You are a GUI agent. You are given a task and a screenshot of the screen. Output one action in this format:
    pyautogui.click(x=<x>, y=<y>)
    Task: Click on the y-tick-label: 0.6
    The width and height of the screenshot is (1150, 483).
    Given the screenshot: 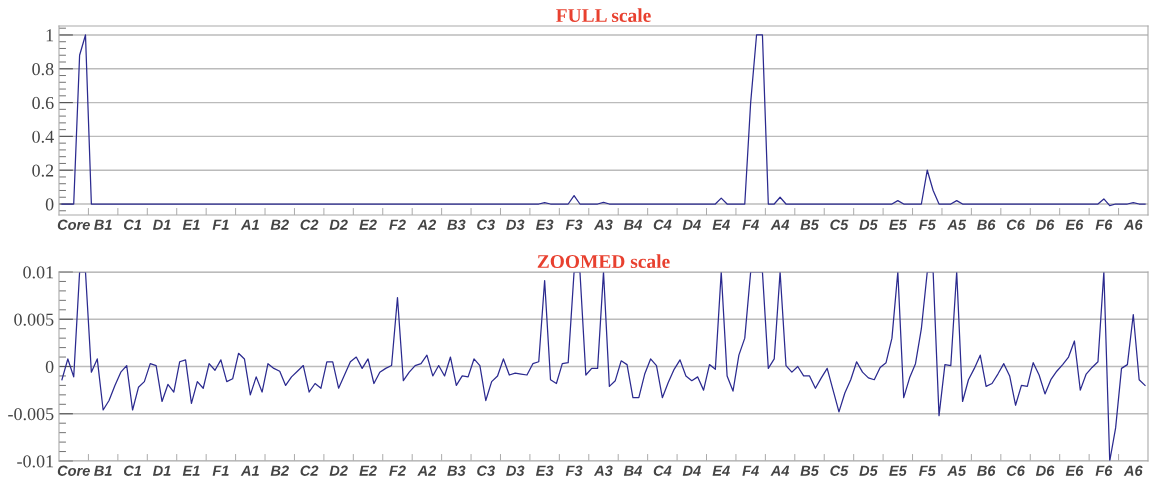 What is the action you would take?
    pyautogui.click(x=43, y=103)
    